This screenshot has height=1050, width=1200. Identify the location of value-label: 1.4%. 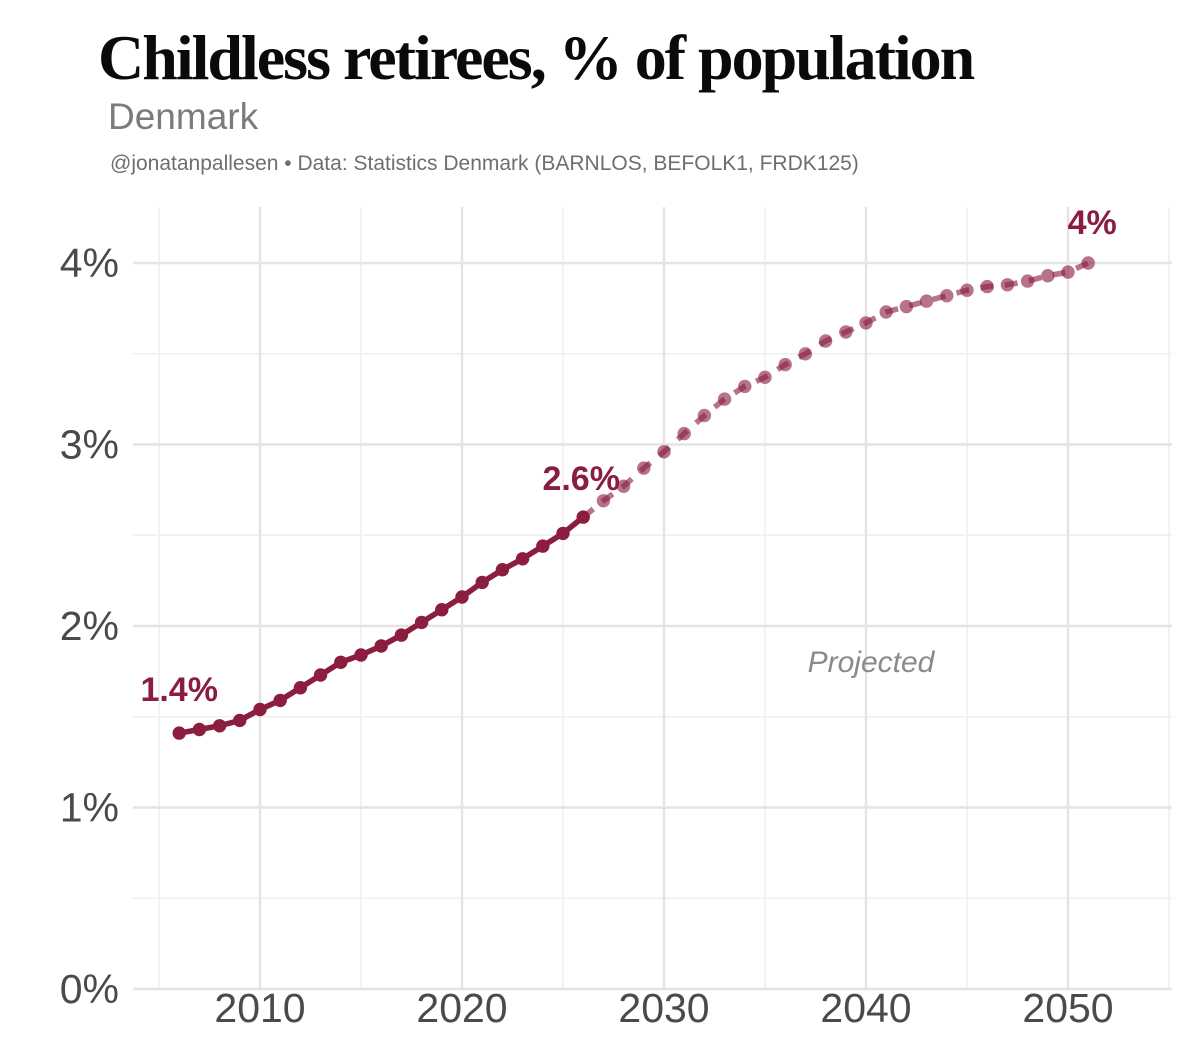
(179, 690).